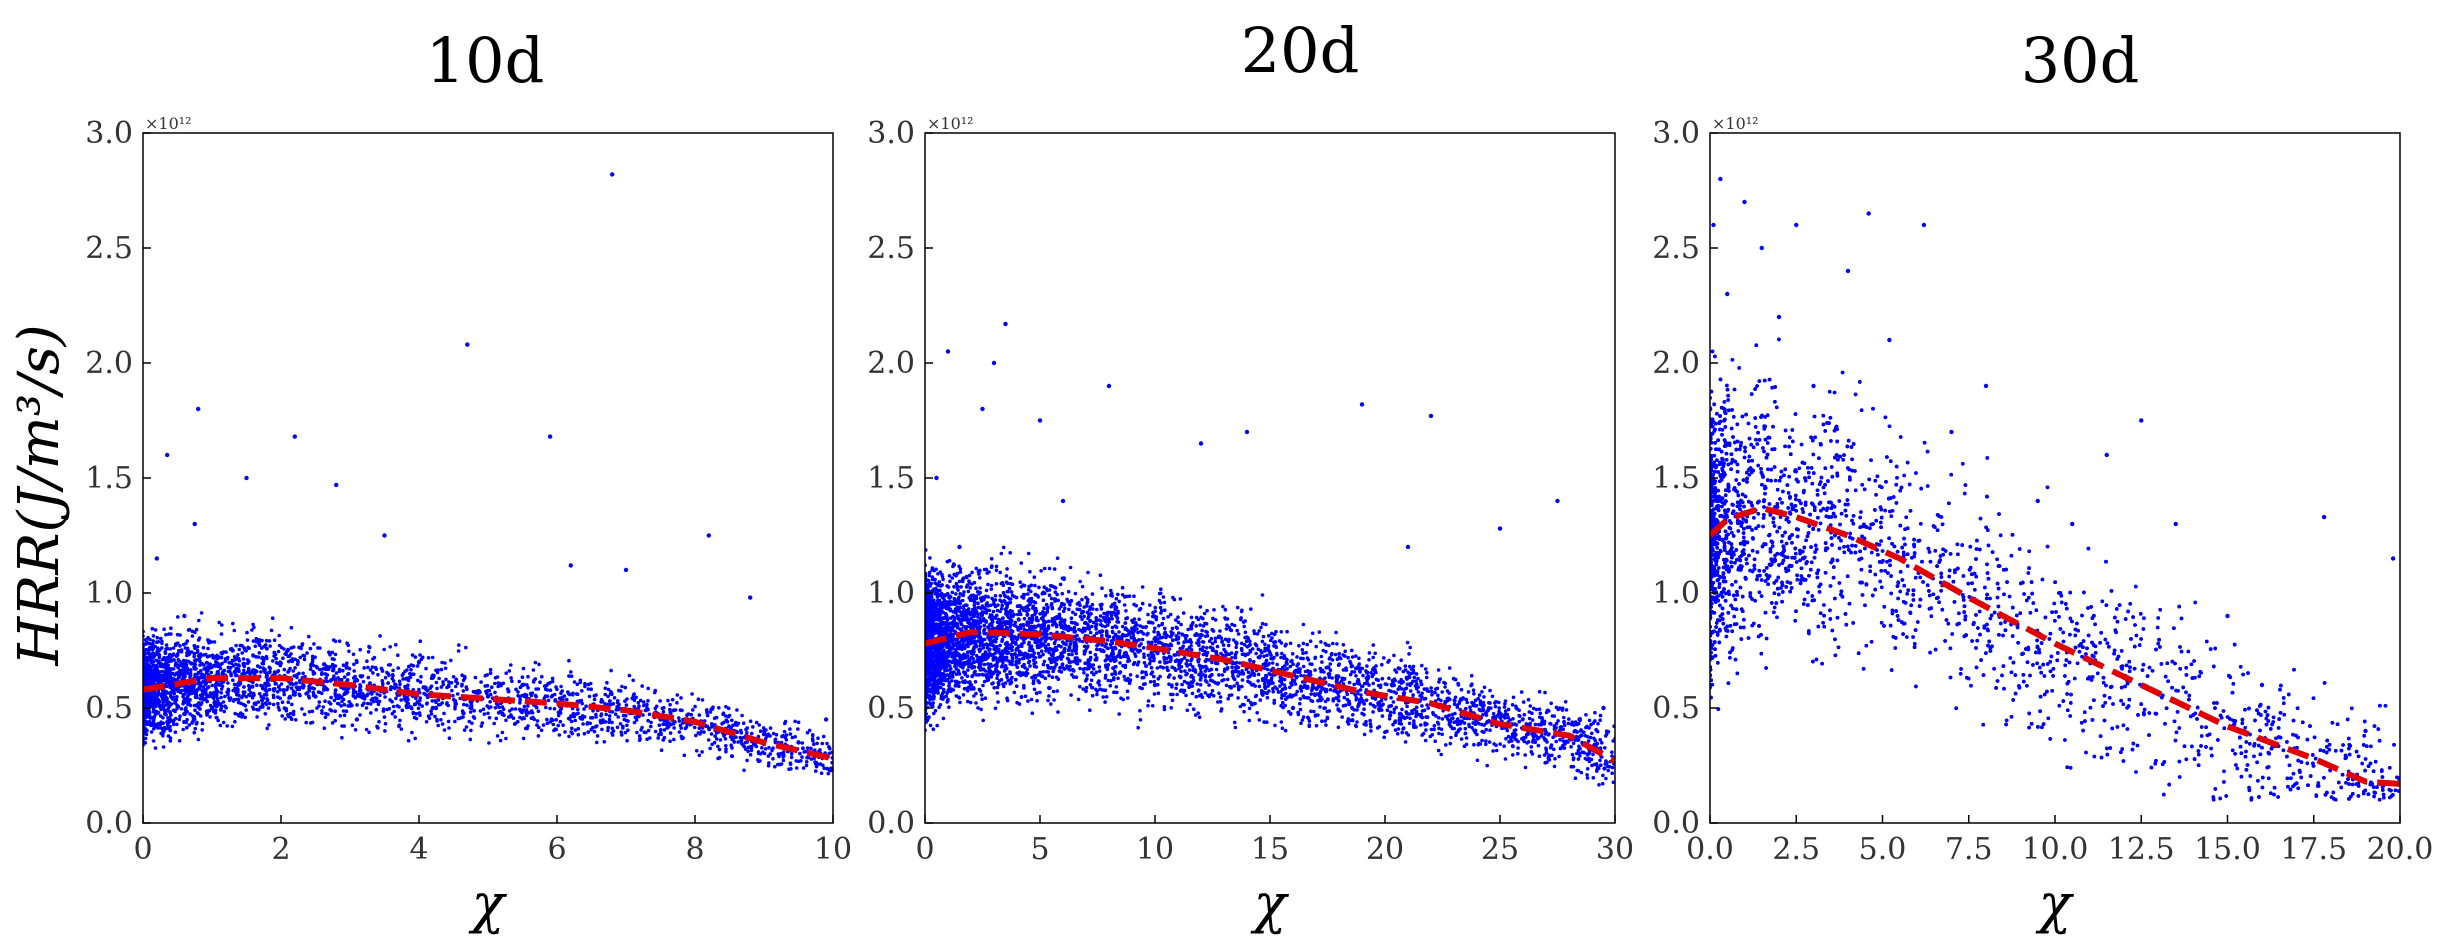  I want to click on y-tick-label: 3.0, so click(109, 133).